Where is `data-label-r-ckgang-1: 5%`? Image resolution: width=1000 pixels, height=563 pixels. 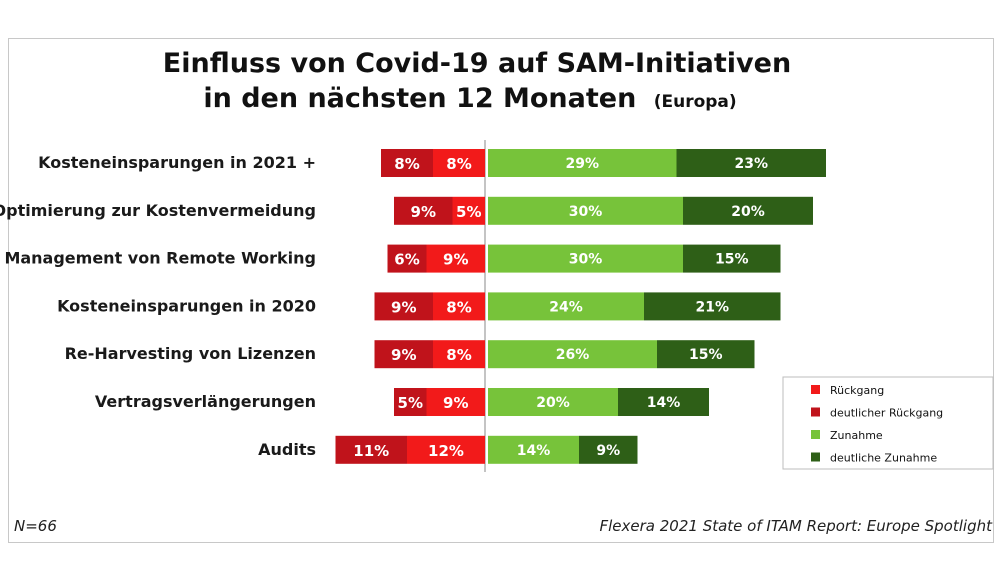
data-label-r-ckgang-1: 5% is located at coordinates (468, 212).